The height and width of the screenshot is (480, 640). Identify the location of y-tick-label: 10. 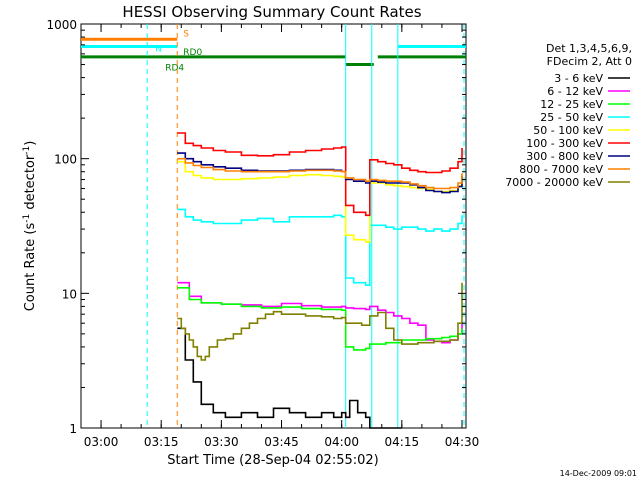
(69, 294).